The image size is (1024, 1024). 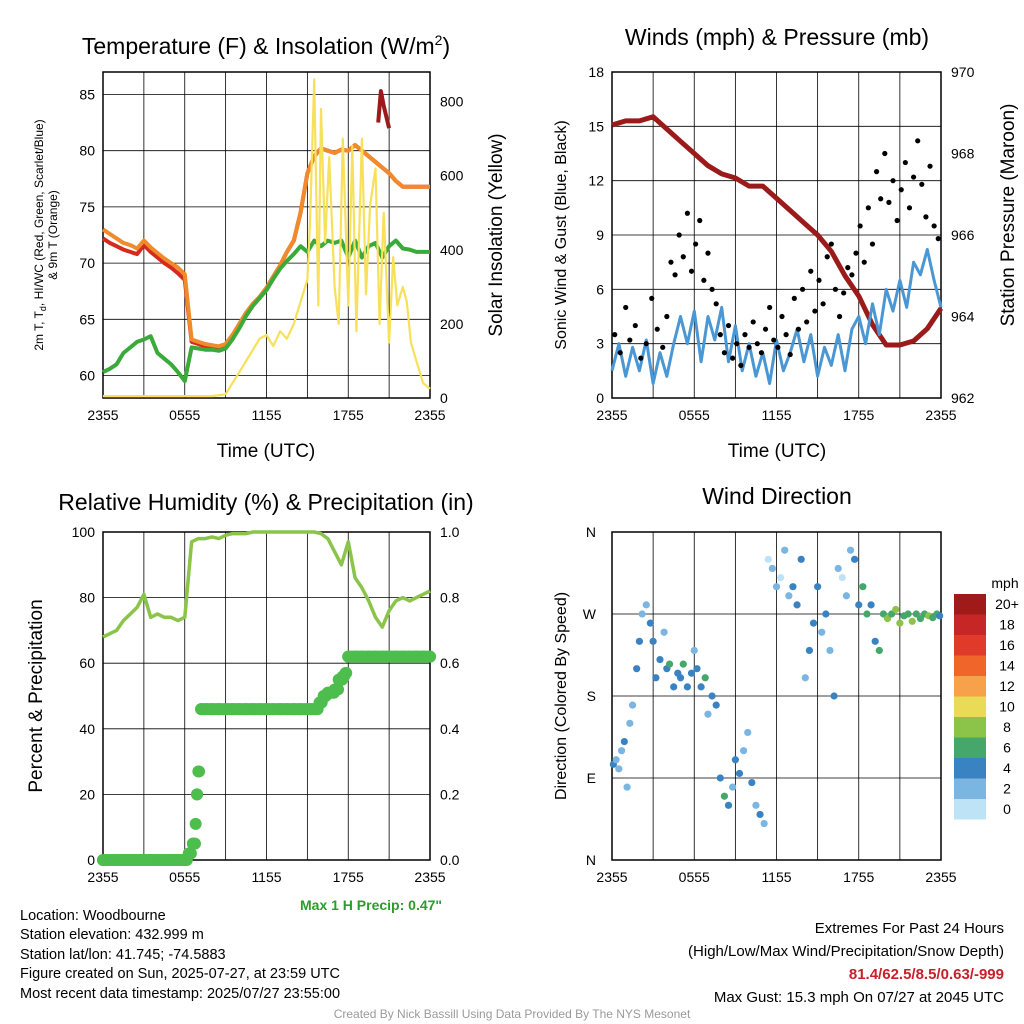 I want to click on legend-label: 10, so click(x=1007, y=707).